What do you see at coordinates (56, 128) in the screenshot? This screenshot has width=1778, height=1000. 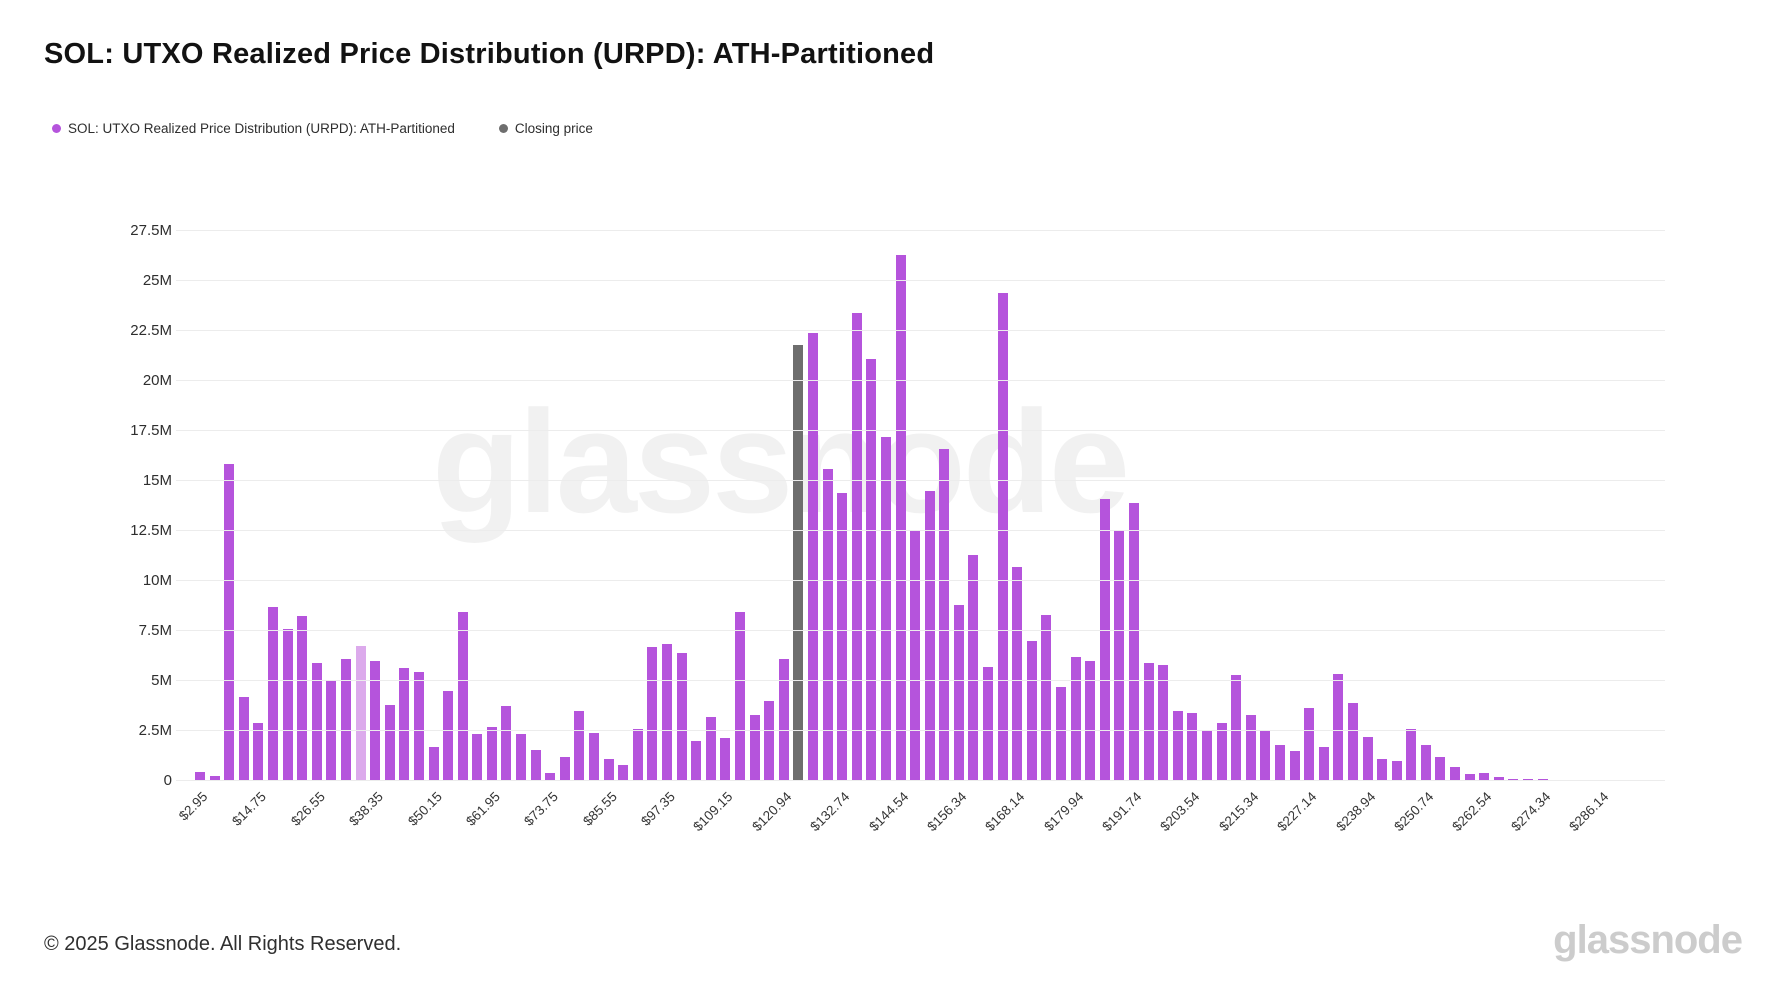 I see `series-color-dot-icon` at bounding box center [56, 128].